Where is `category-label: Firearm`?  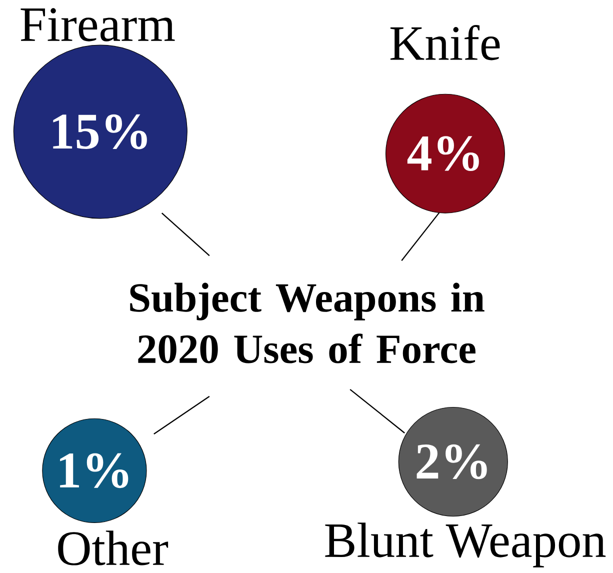
category-label: Firearm is located at coordinates (97, 25).